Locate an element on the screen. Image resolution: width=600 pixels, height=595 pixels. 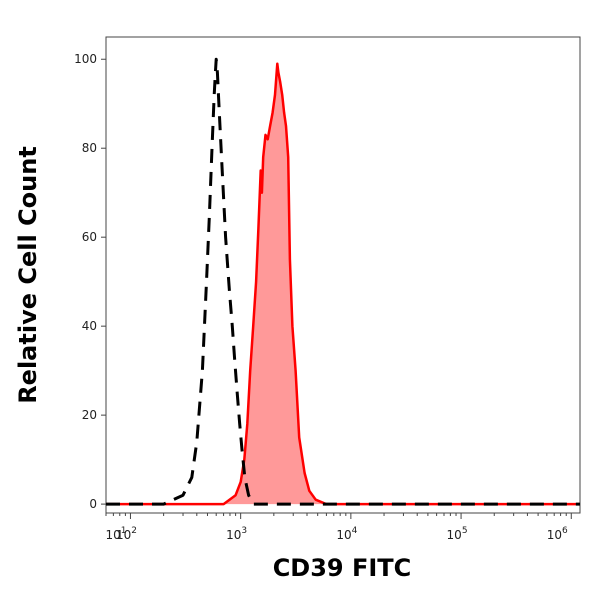
x-tick-label: 10¹ is located at coordinates (115, 534).